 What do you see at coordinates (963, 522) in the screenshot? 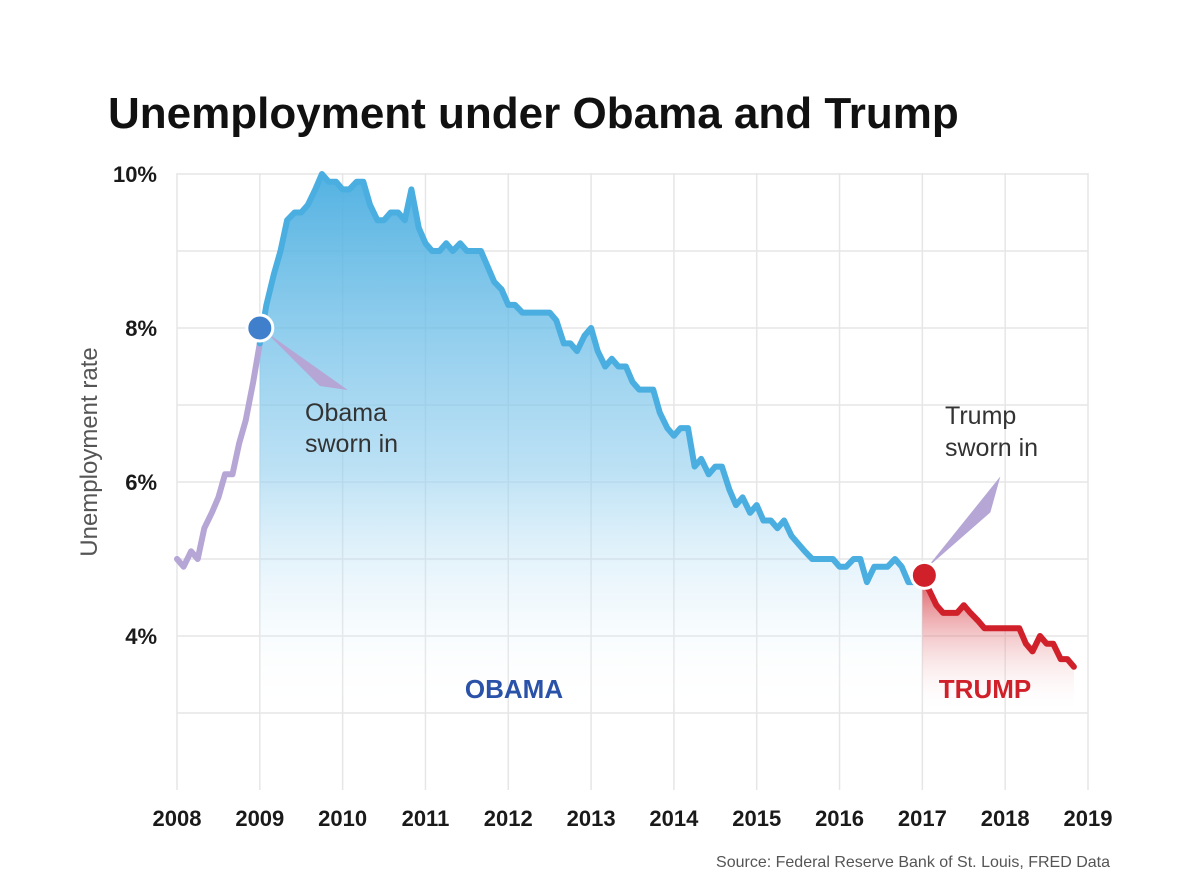
I see `pointer-trump` at bounding box center [963, 522].